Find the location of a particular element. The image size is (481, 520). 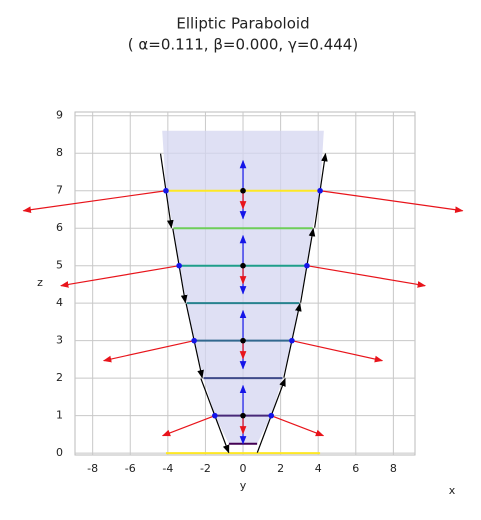

y-tick-label: 6 is located at coordinates (59, 227).